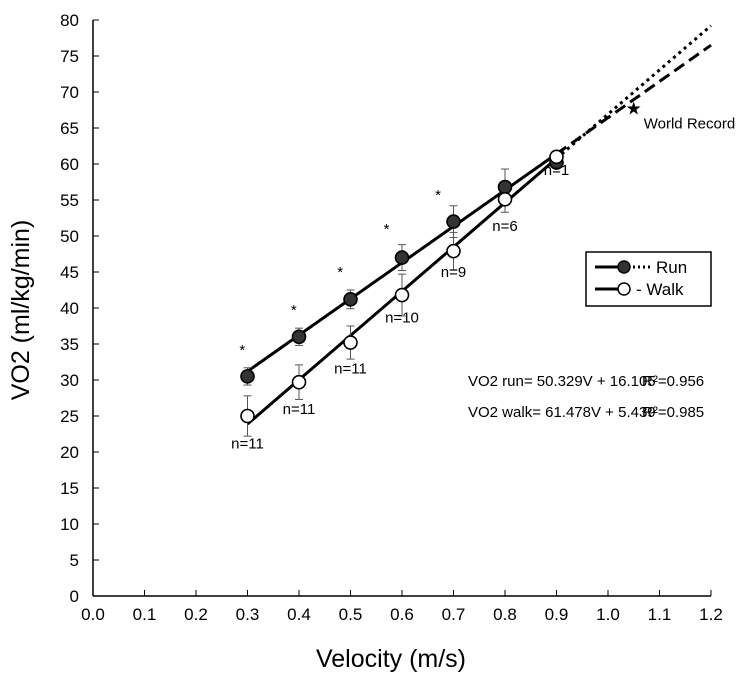 The width and height of the screenshot is (750, 677). What do you see at coordinates (69, 344) in the screenshot?
I see `y-tick-label: 35` at bounding box center [69, 344].